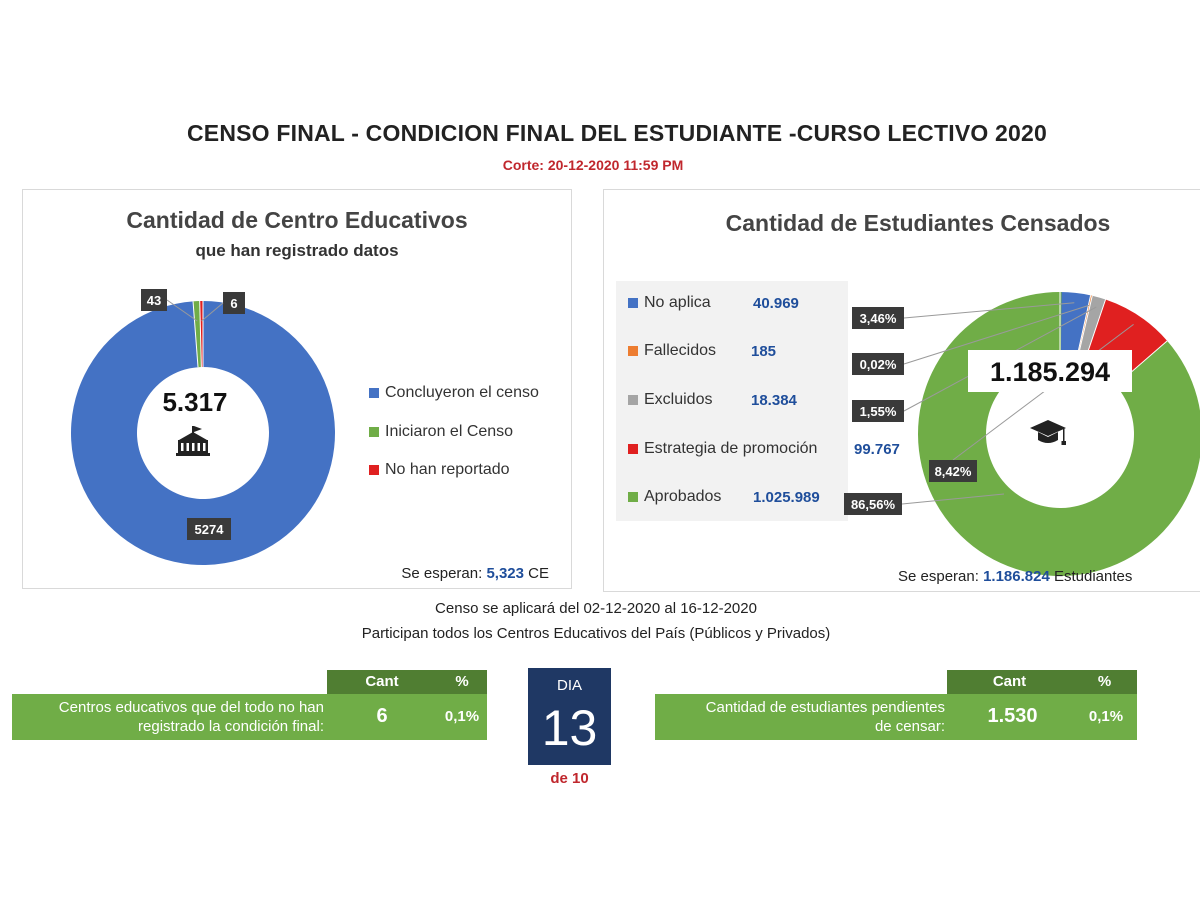 The image size is (1200, 900). Describe the element at coordinates (774, 400) in the screenshot. I see `row-value: 18.384` at that location.